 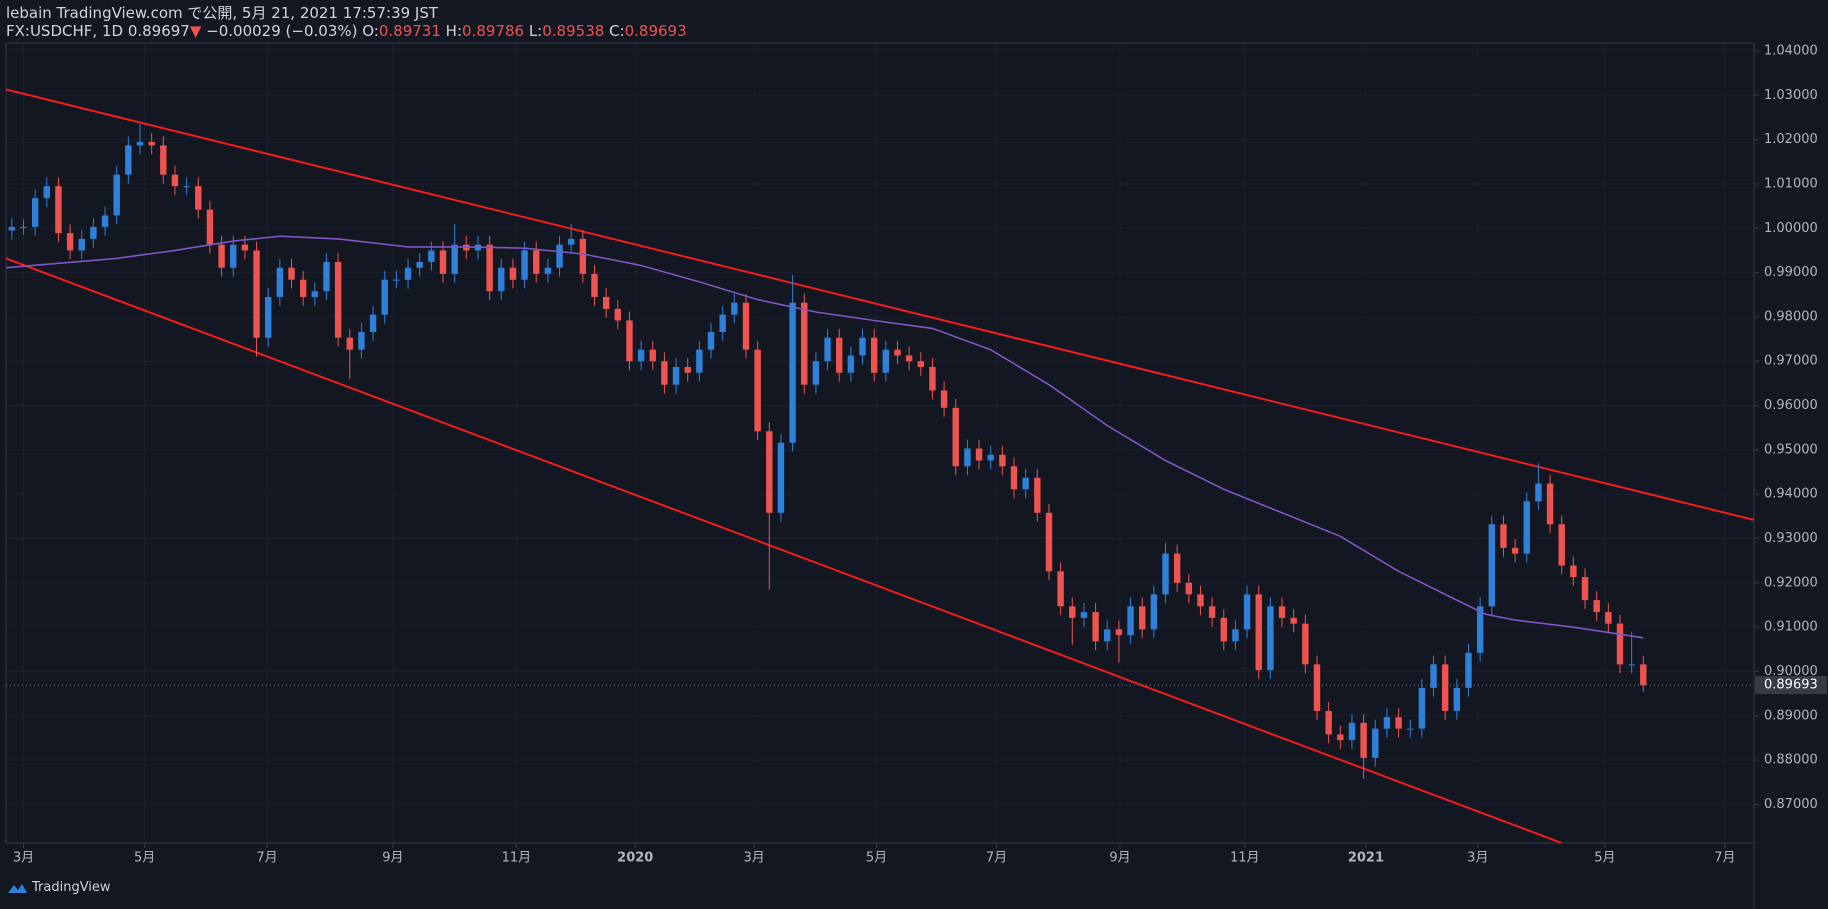 What do you see at coordinates (1366, 858) in the screenshot?
I see `x-tick-label: 2021` at bounding box center [1366, 858].